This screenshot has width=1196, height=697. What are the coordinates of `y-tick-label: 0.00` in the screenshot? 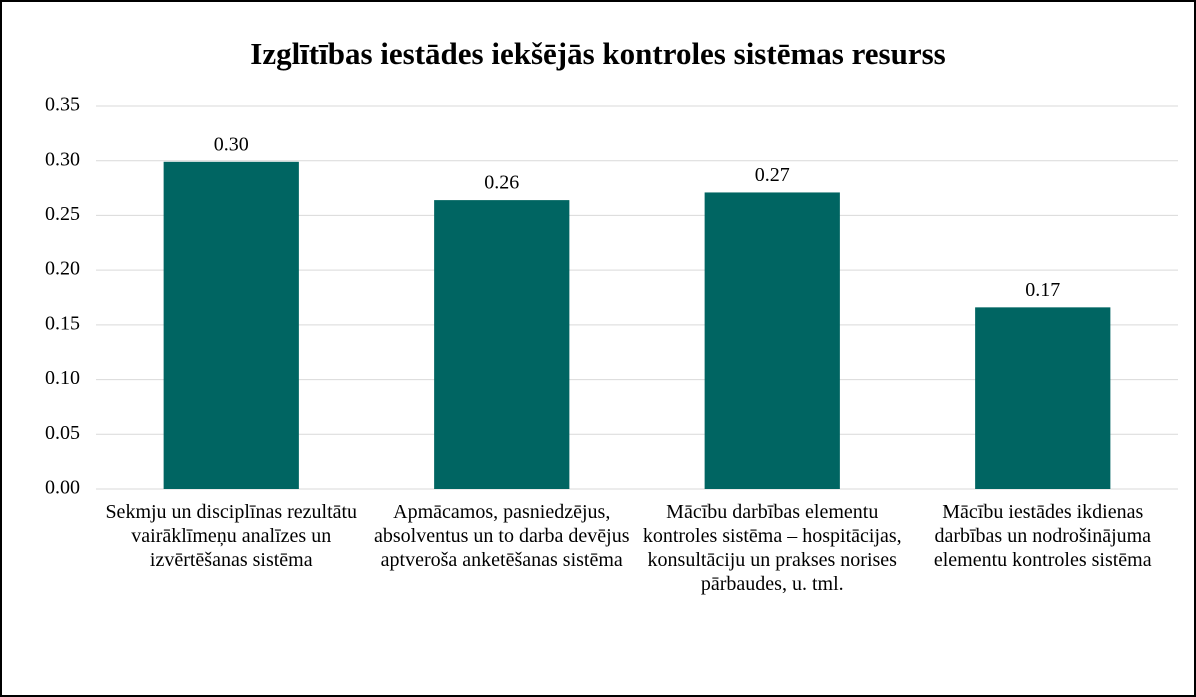 It's located at (62, 488).